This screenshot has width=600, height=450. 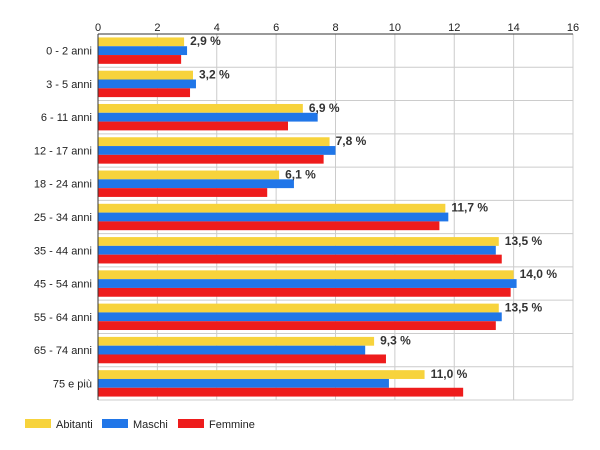 What do you see at coordinates (63, 318) in the screenshot?
I see `y-tick-label: 55 - 64 anni` at bounding box center [63, 318].